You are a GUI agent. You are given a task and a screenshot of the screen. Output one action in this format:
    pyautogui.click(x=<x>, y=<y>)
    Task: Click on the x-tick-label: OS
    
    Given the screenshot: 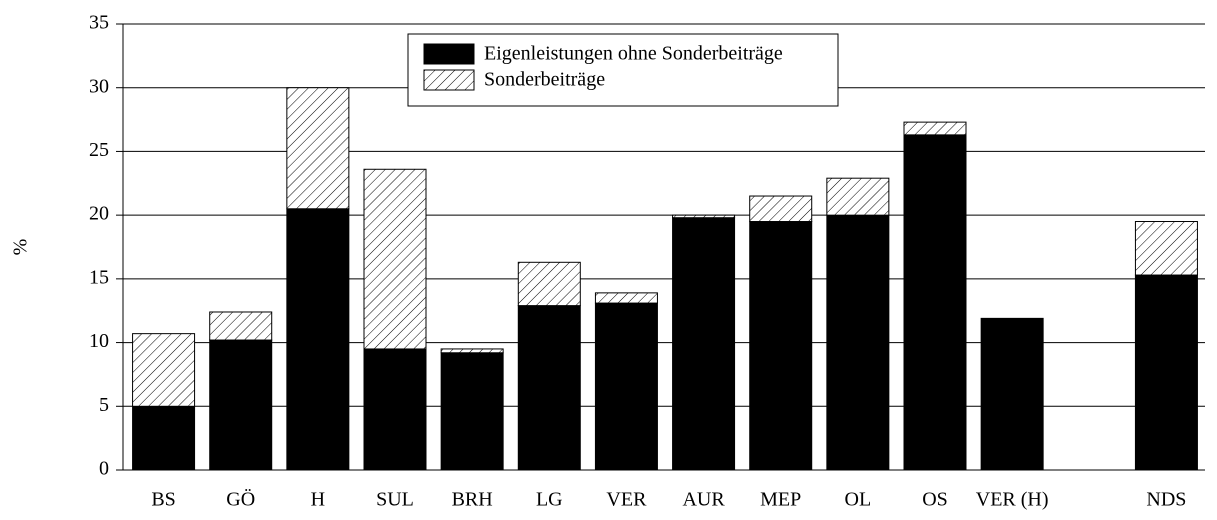 What is the action you would take?
    pyautogui.click(x=935, y=500)
    